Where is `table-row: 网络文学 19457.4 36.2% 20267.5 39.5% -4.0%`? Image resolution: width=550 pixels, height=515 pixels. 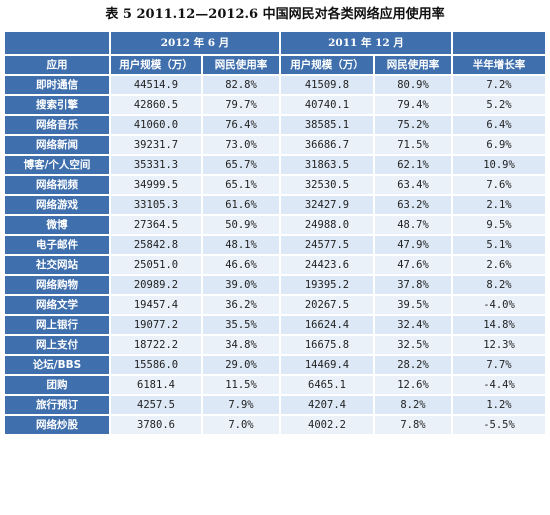 table-row: 网络文学 19457.4 36.2% 20267.5 39.5% -4.0% is located at coordinates (275, 305).